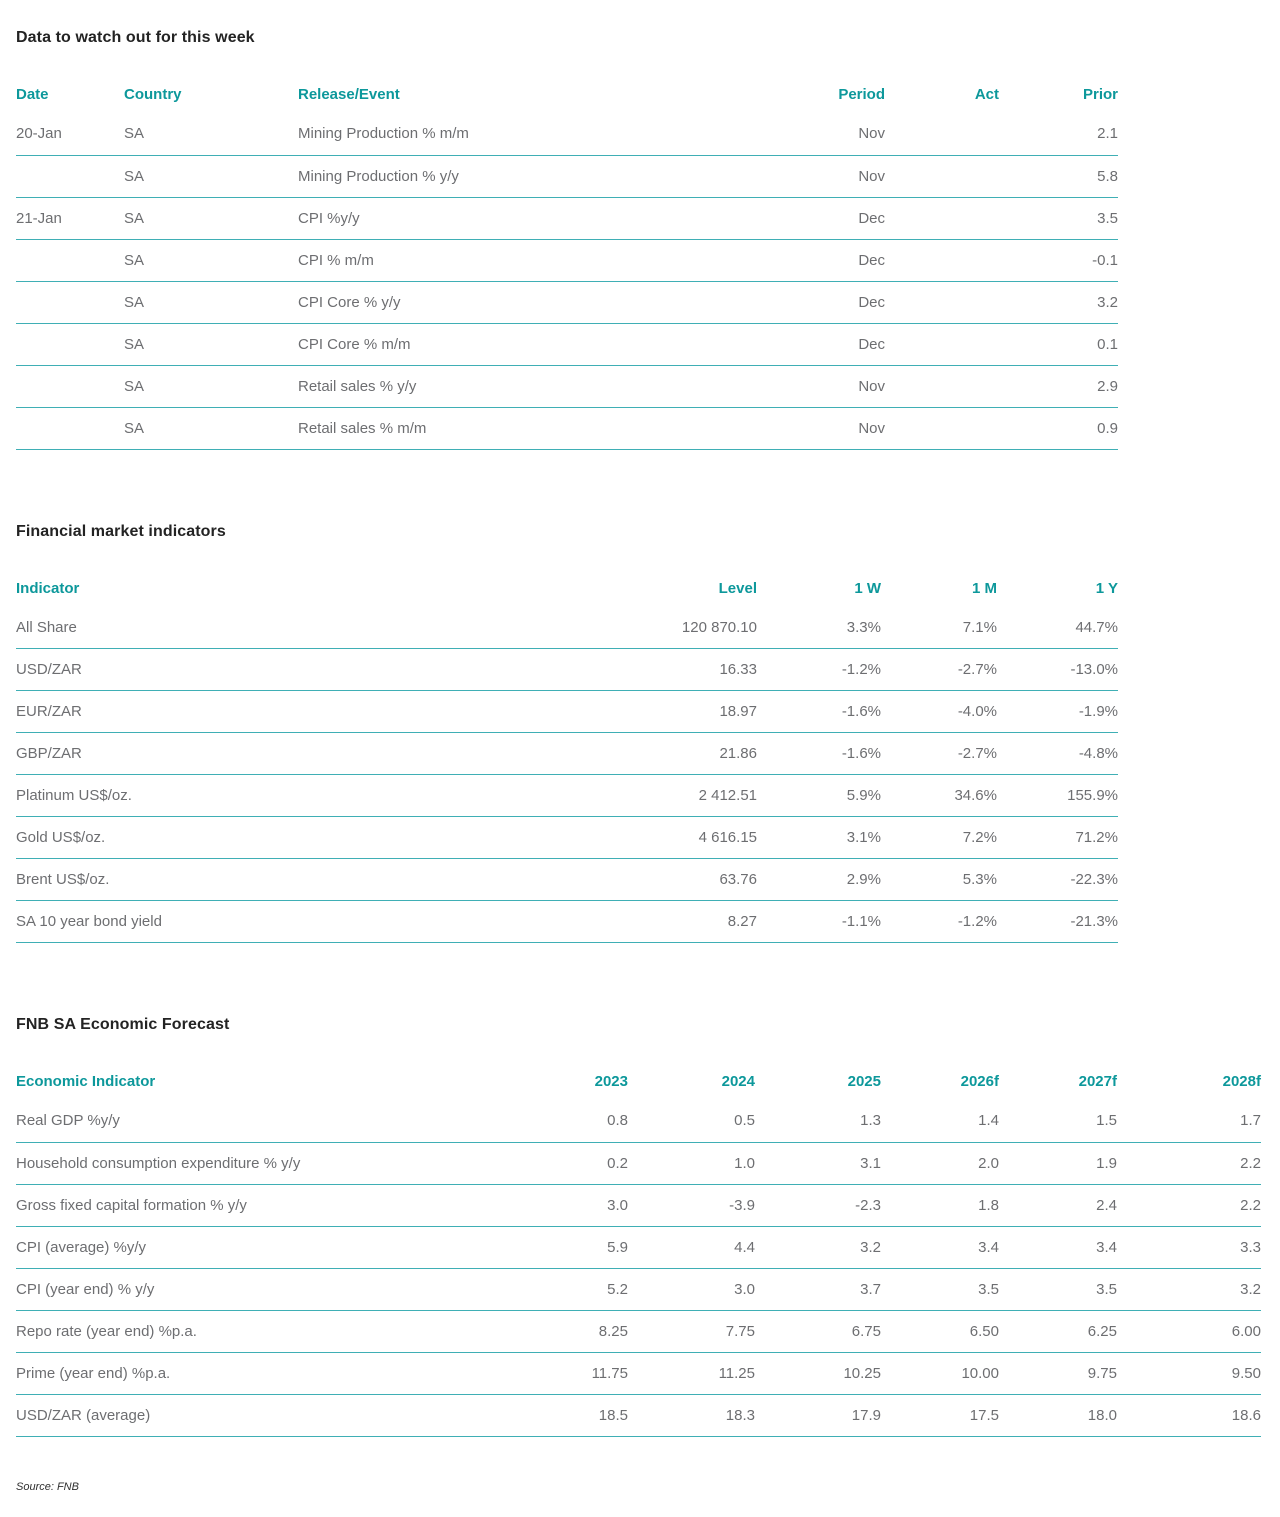  What do you see at coordinates (508, 386) in the screenshot?
I see `cell-release: Retail sales % y/y` at bounding box center [508, 386].